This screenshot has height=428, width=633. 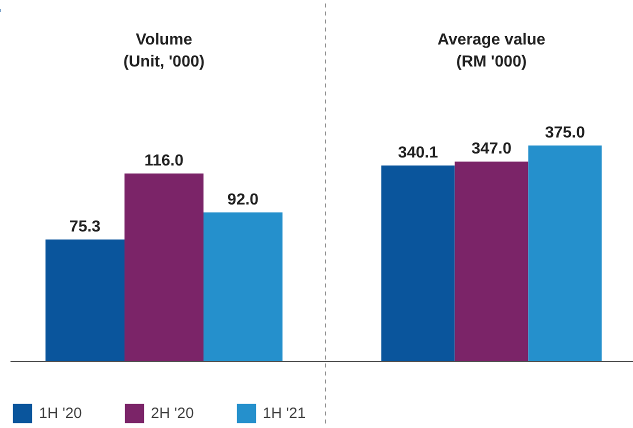 What do you see at coordinates (164, 51) in the screenshot?
I see `chart-title: Volume (Unit, '000)` at bounding box center [164, 51].